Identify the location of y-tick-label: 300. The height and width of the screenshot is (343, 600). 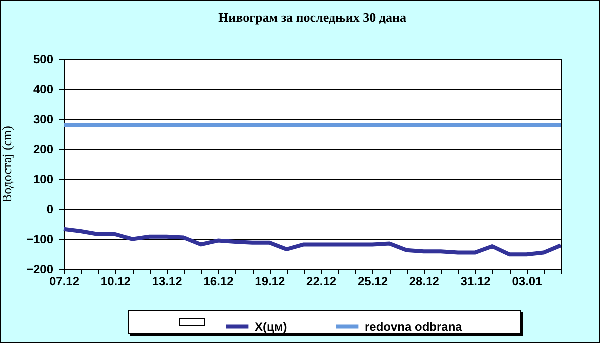
(43, 119).